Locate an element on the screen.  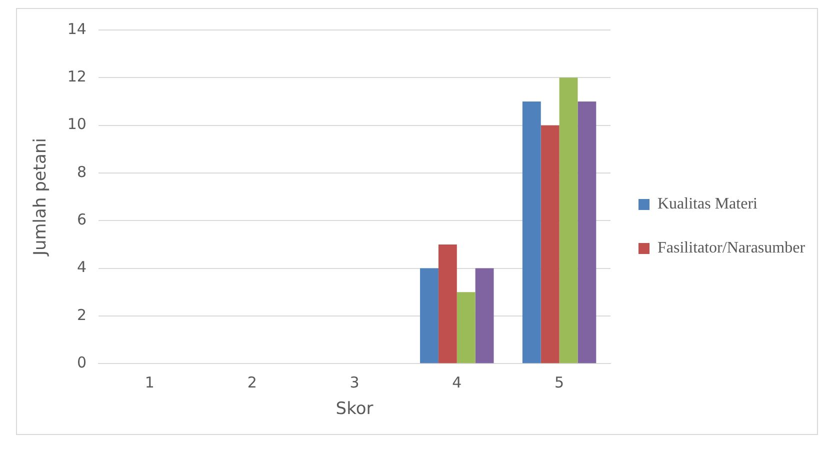
y-tick-label: 10 is located at coordinates (76, 124).